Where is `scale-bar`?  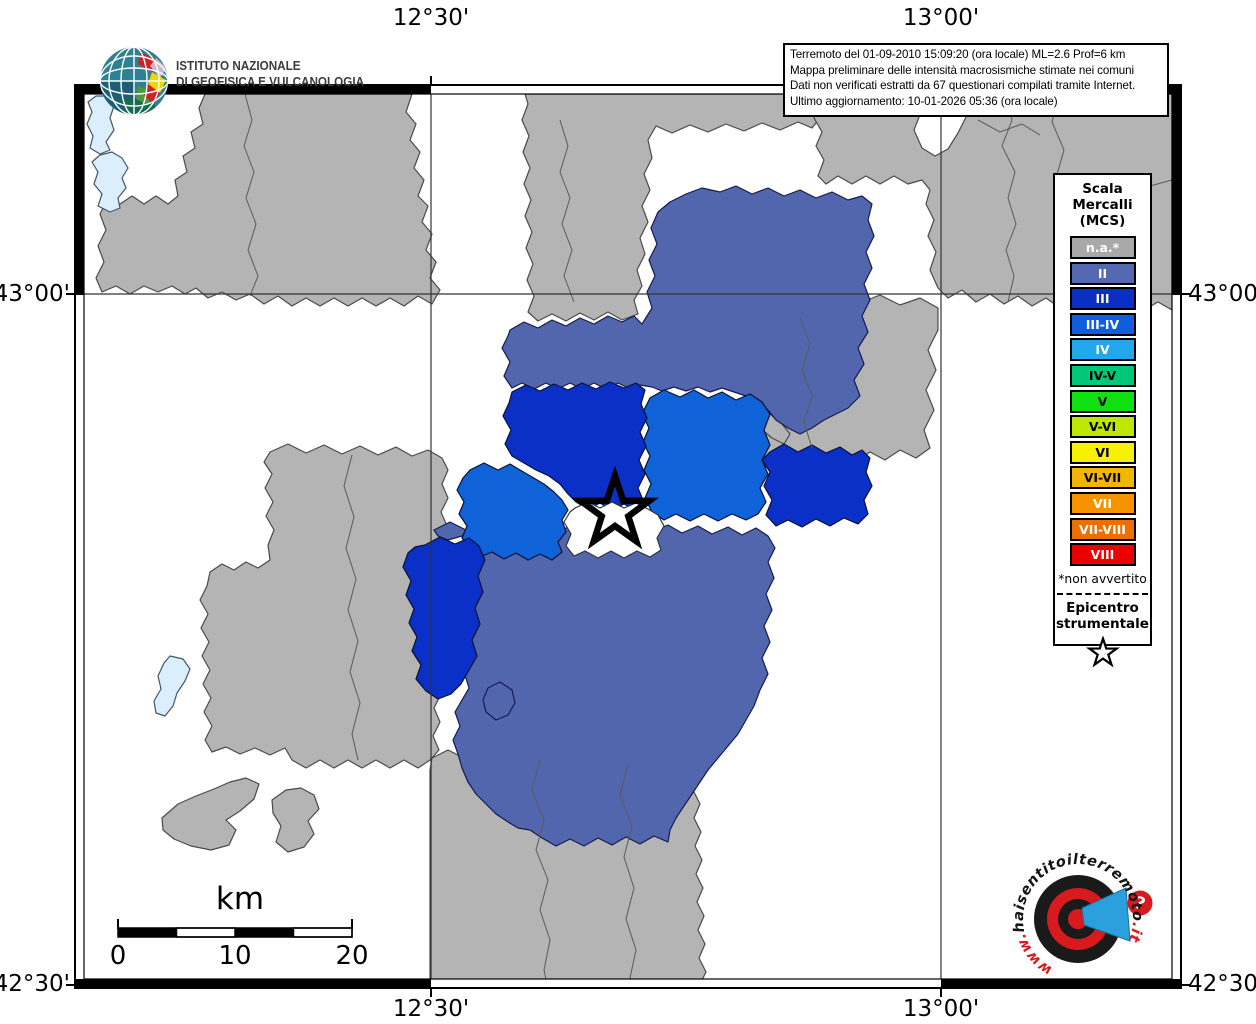 scale-bar is located at coordinates (235, 928).